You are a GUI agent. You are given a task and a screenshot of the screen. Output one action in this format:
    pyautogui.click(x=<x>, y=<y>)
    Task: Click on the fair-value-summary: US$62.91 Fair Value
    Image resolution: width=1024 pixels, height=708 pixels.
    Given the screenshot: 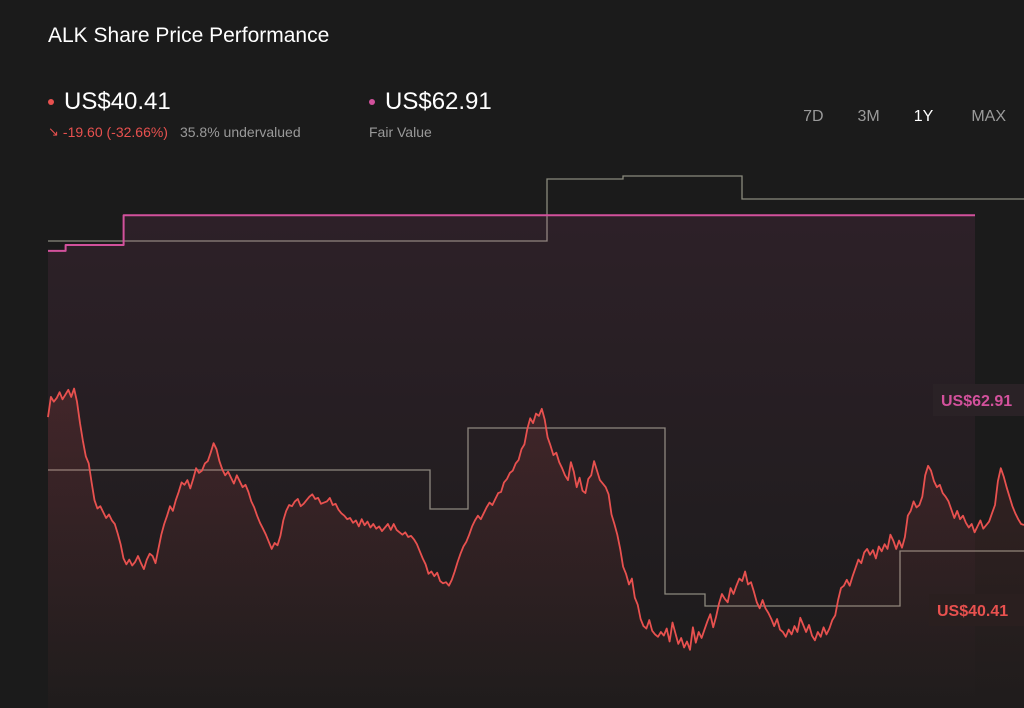 What is the action you would take?
    pyautogui.click(x=430, y=114)
    